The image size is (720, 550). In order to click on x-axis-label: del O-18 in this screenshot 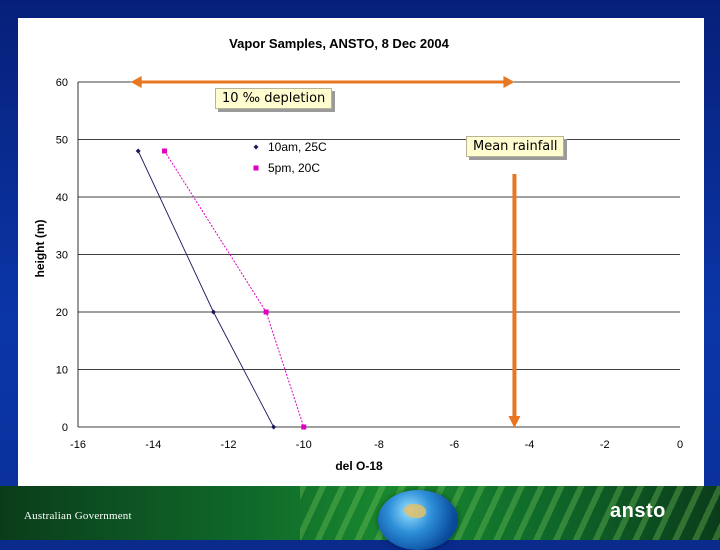, I will do `click(359, 466)`.